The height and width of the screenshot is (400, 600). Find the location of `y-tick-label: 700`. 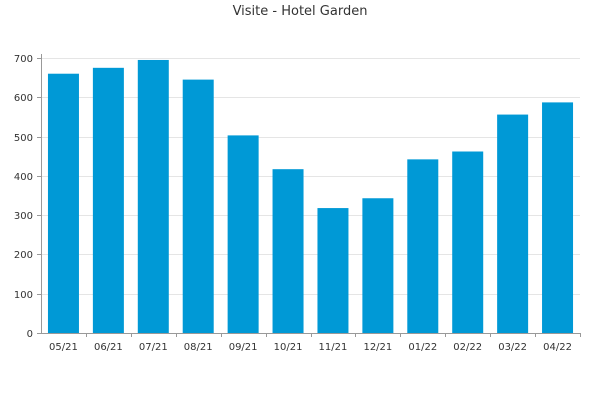

y-tick-label: 700 is located at coordinates (23, 59).